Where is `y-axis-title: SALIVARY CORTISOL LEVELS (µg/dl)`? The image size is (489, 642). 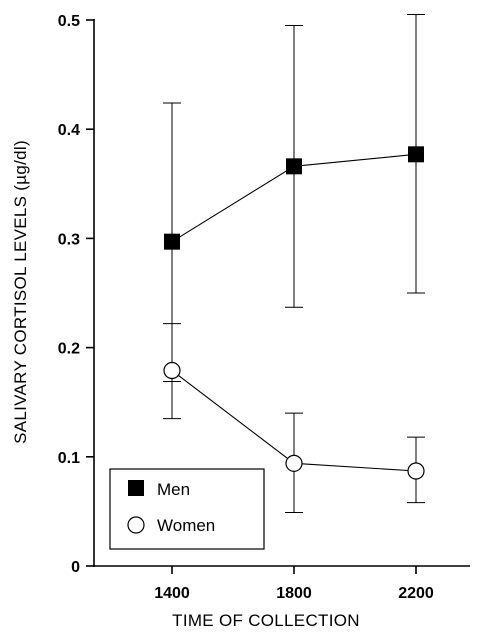 y-axis-title: SALIVARY CORTISOL LEVELS (µg/dl) is located at coordinates (20, 292).